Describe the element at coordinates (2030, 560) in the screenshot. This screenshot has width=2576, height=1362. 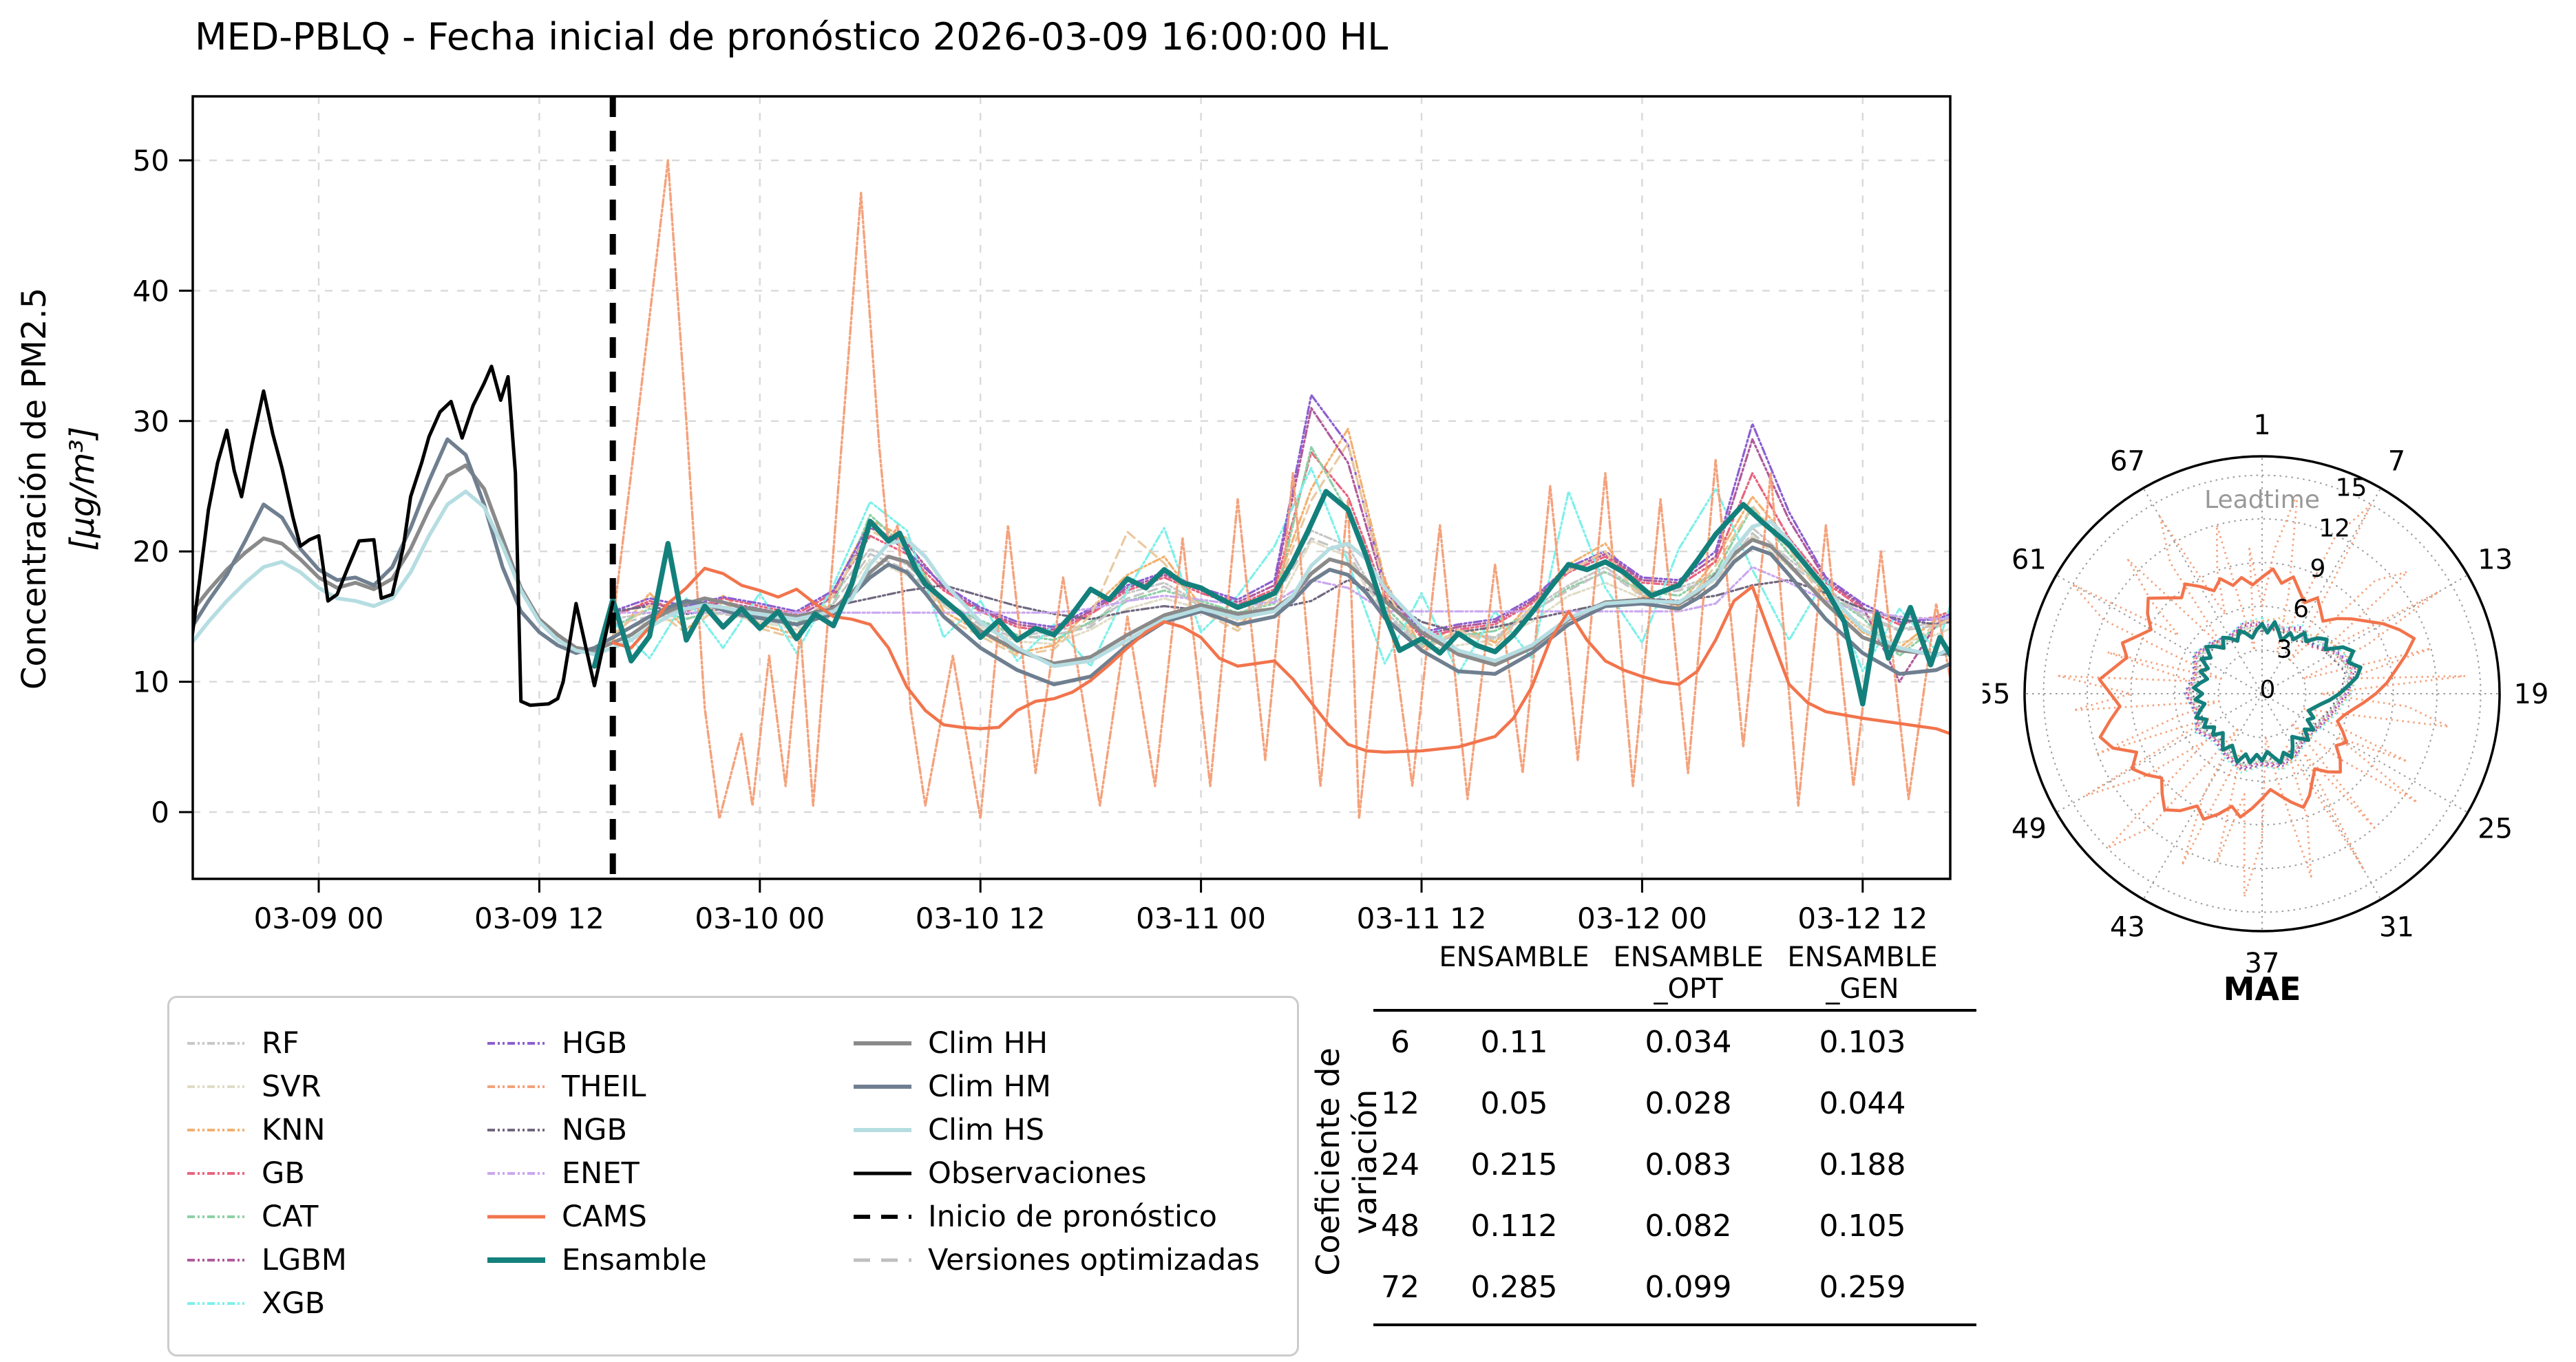
I see `radar-angle-label: 61` at that location.